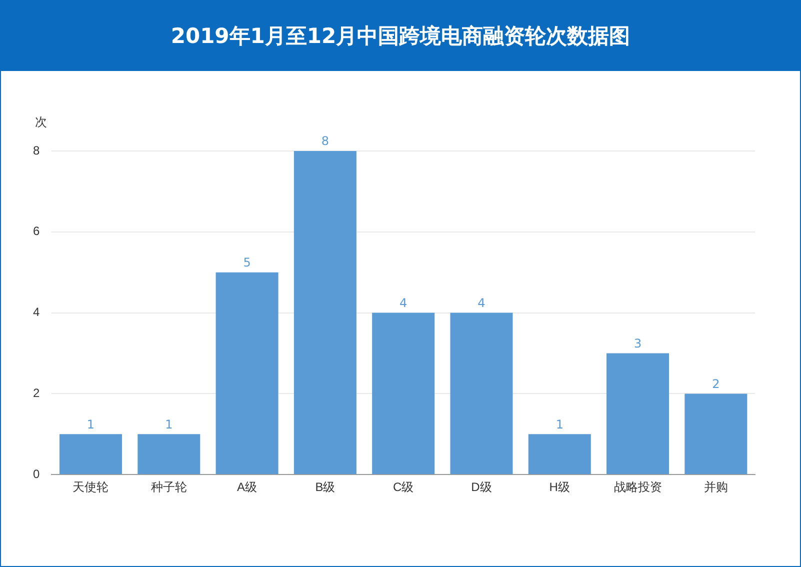 The width and height of the screenshot is (801, 567). What do you see at coordinates (247, 262) in the screenshot?
I see `data-label: 5` at bounding box center [247, 262].